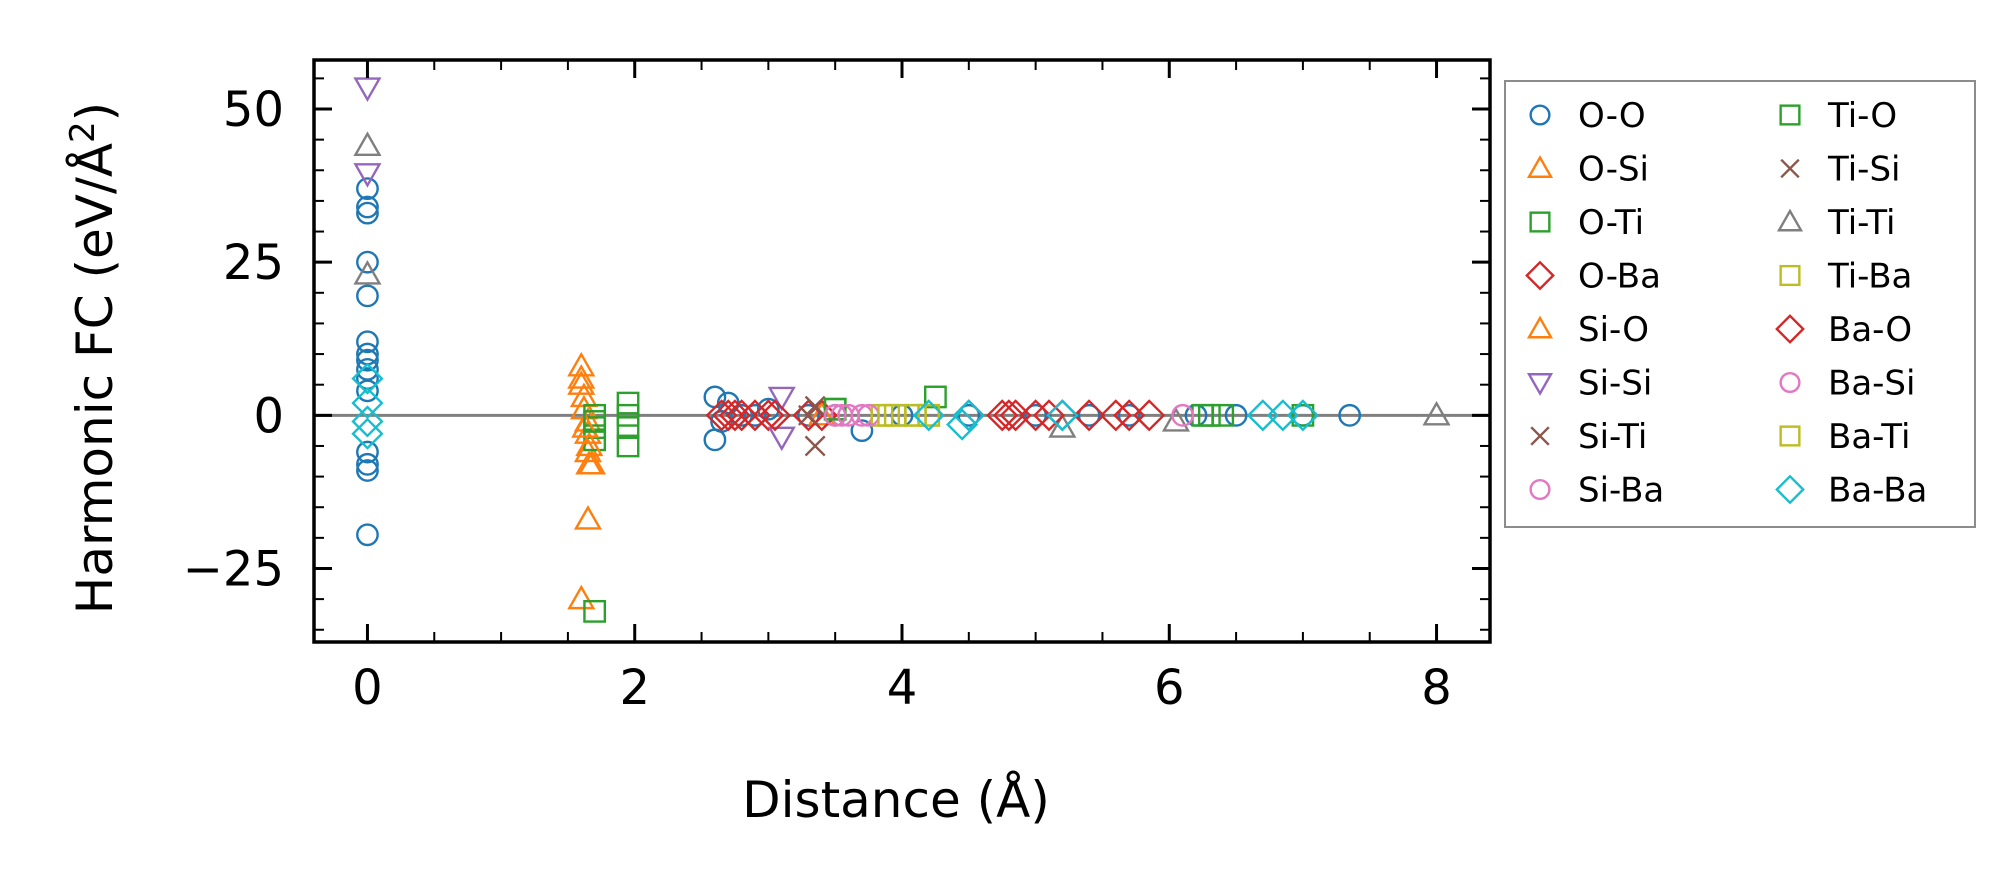 The width and height of the screenshot is (2016, 883). What do you see at coordinates (367, 688) in the screenshot?
I see `x-tick-label: 0` at bounding box center [367, 688].